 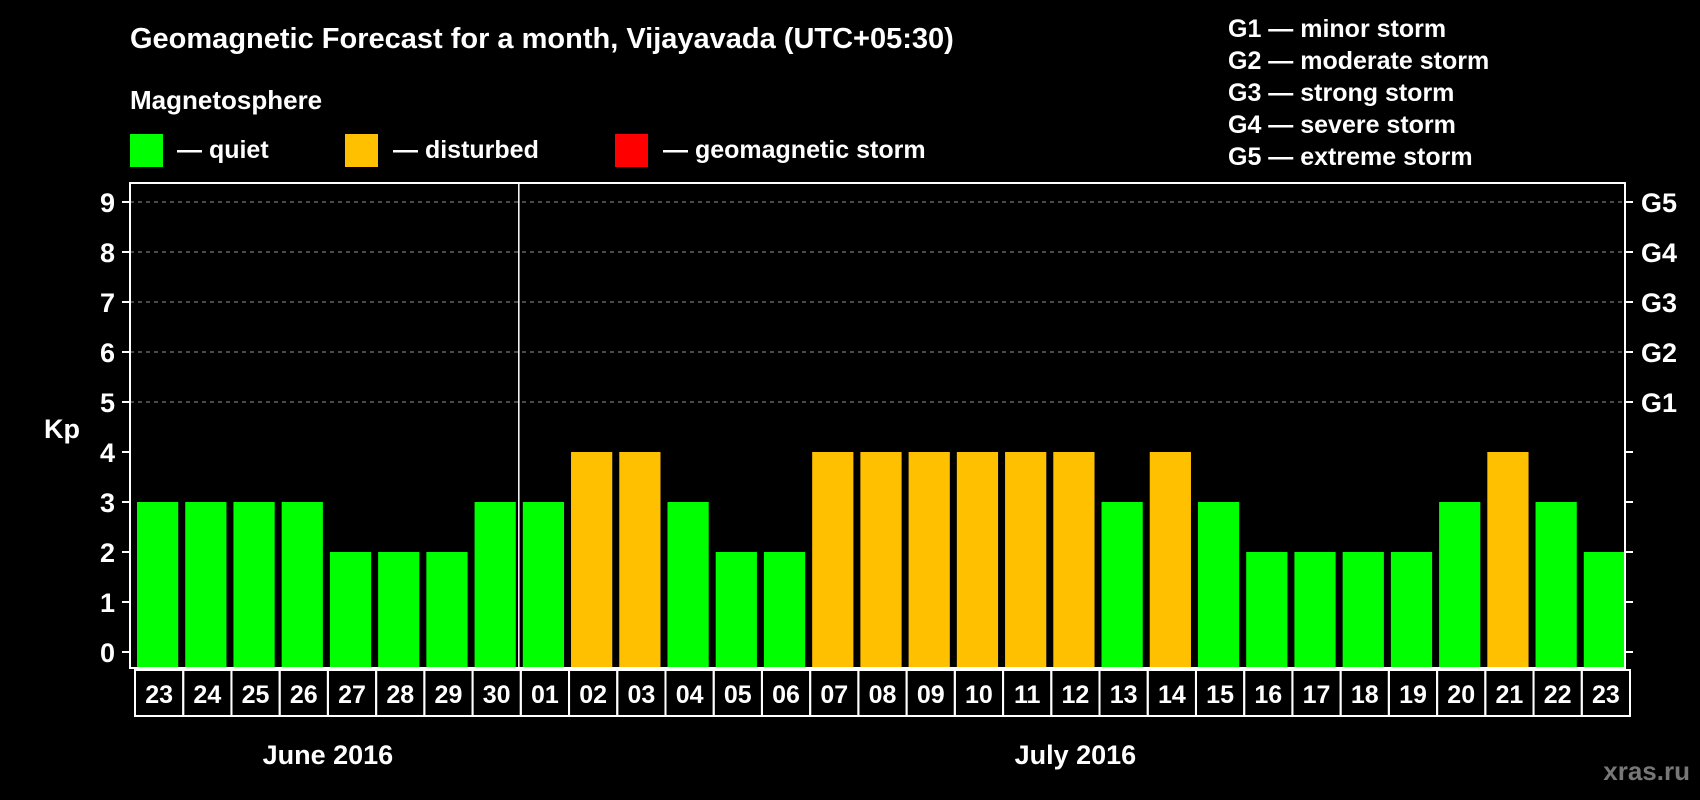 I want to click on day-label-25: 18, so click(x=1365, y=695).